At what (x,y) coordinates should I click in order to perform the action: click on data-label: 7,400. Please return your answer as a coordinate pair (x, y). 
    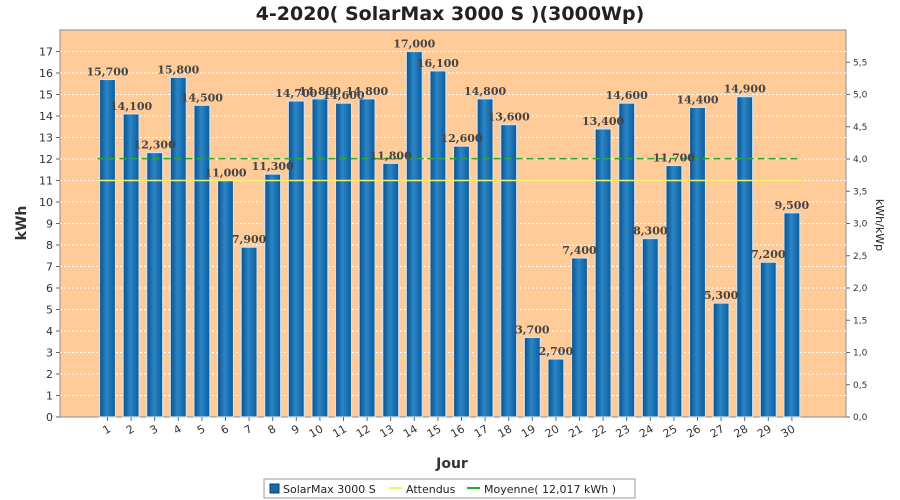
    Looking at the image, I should click on (579, 250).